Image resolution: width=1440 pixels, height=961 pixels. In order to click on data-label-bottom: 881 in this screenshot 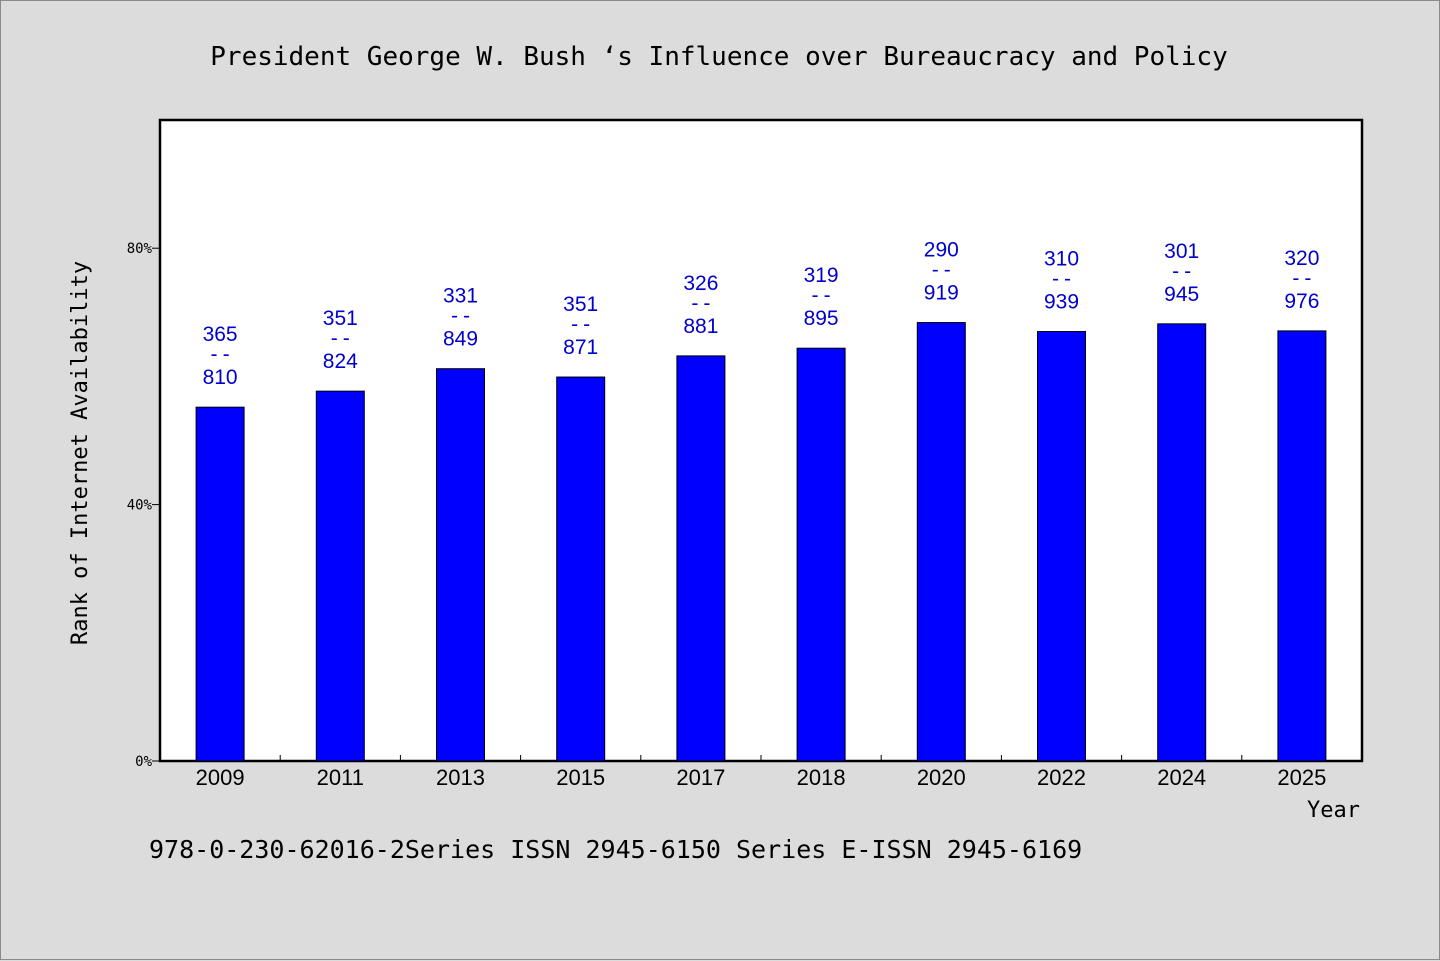, I will do `click(700, 326)`.